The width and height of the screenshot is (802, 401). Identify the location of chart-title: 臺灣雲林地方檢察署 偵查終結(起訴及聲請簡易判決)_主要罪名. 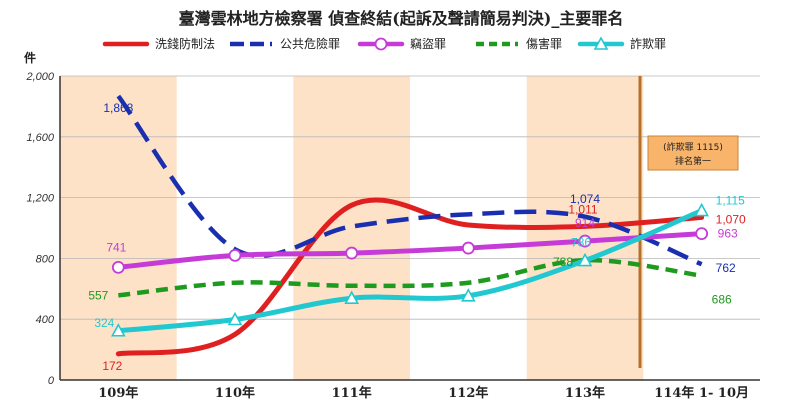
(401, 18).